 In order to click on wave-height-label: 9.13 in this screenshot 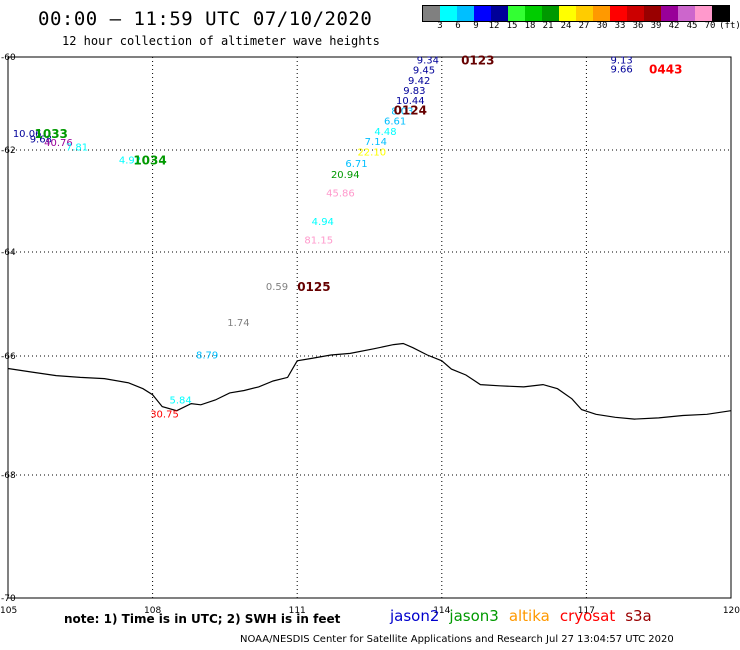, I will do `click(622, 60)`.